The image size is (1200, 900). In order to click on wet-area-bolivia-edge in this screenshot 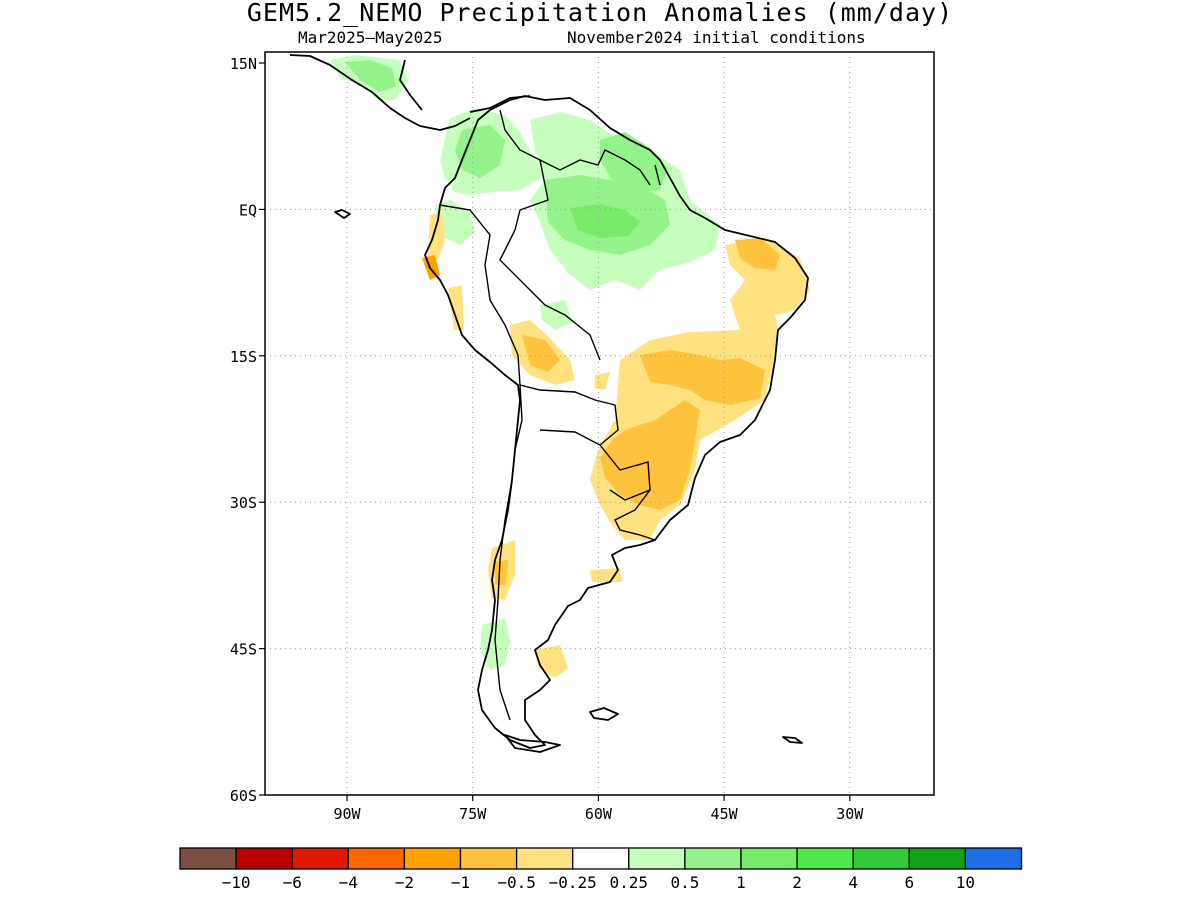, I will do `click(556, 315)`.